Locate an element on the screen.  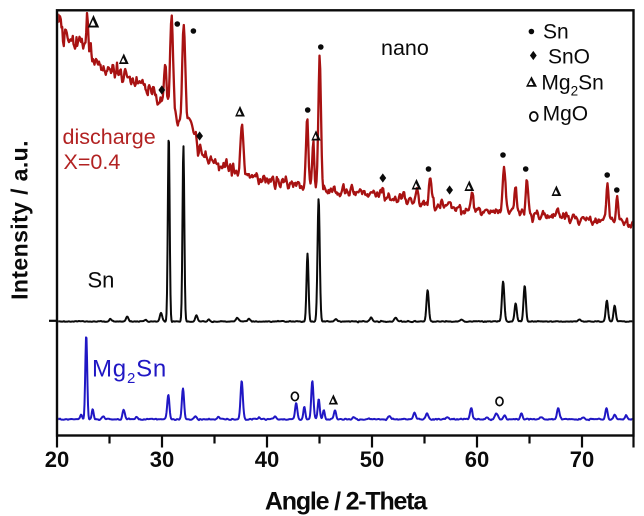
svg-text: Angle / 2-Theta is located at coordinates (346, 502).